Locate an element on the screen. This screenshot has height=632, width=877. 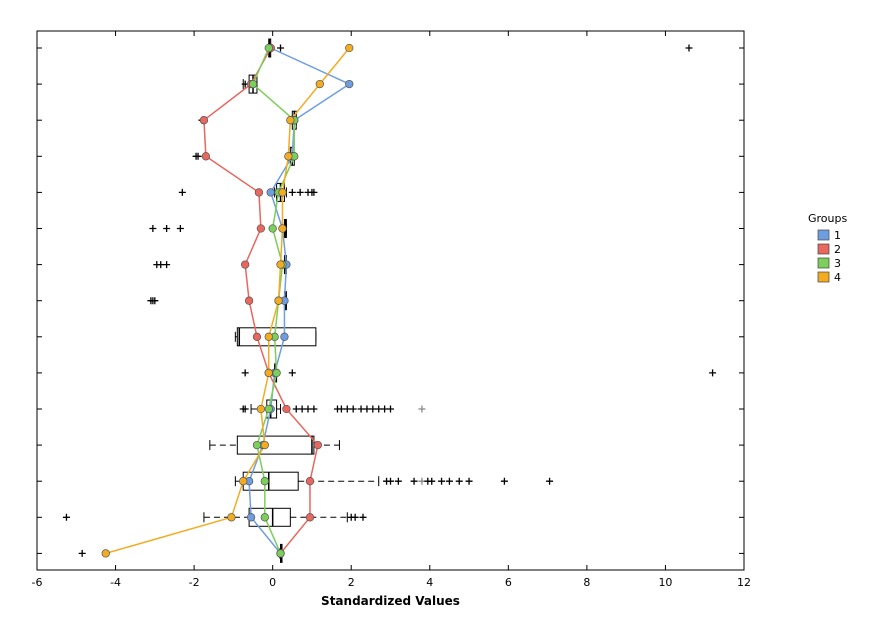
x-tick-label: -2 is located at coordinates (194, 582).